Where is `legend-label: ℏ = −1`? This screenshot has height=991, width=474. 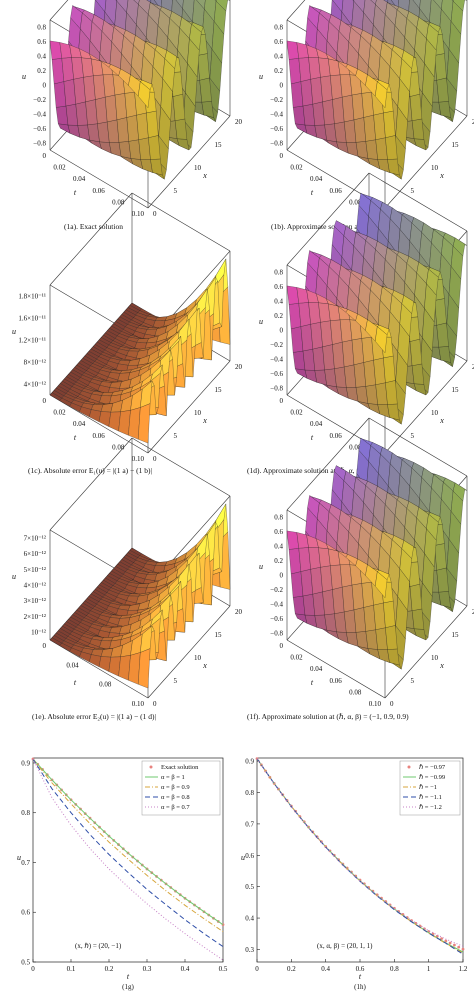 legend-label: ℏ = −1 is located at coordinates (428, 787).